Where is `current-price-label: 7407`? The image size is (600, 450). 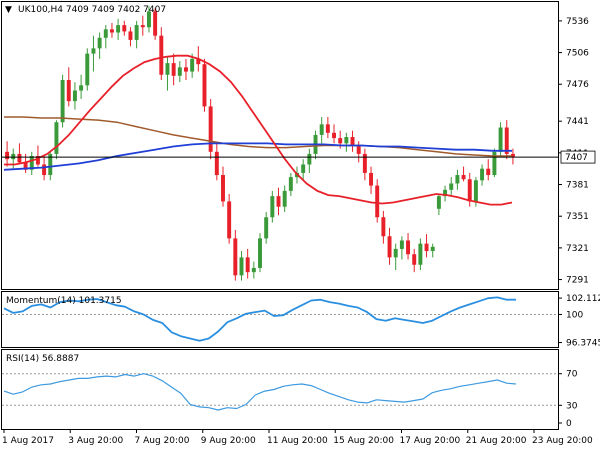
current-price-label: 7407 is located at coordinates (576, 158).